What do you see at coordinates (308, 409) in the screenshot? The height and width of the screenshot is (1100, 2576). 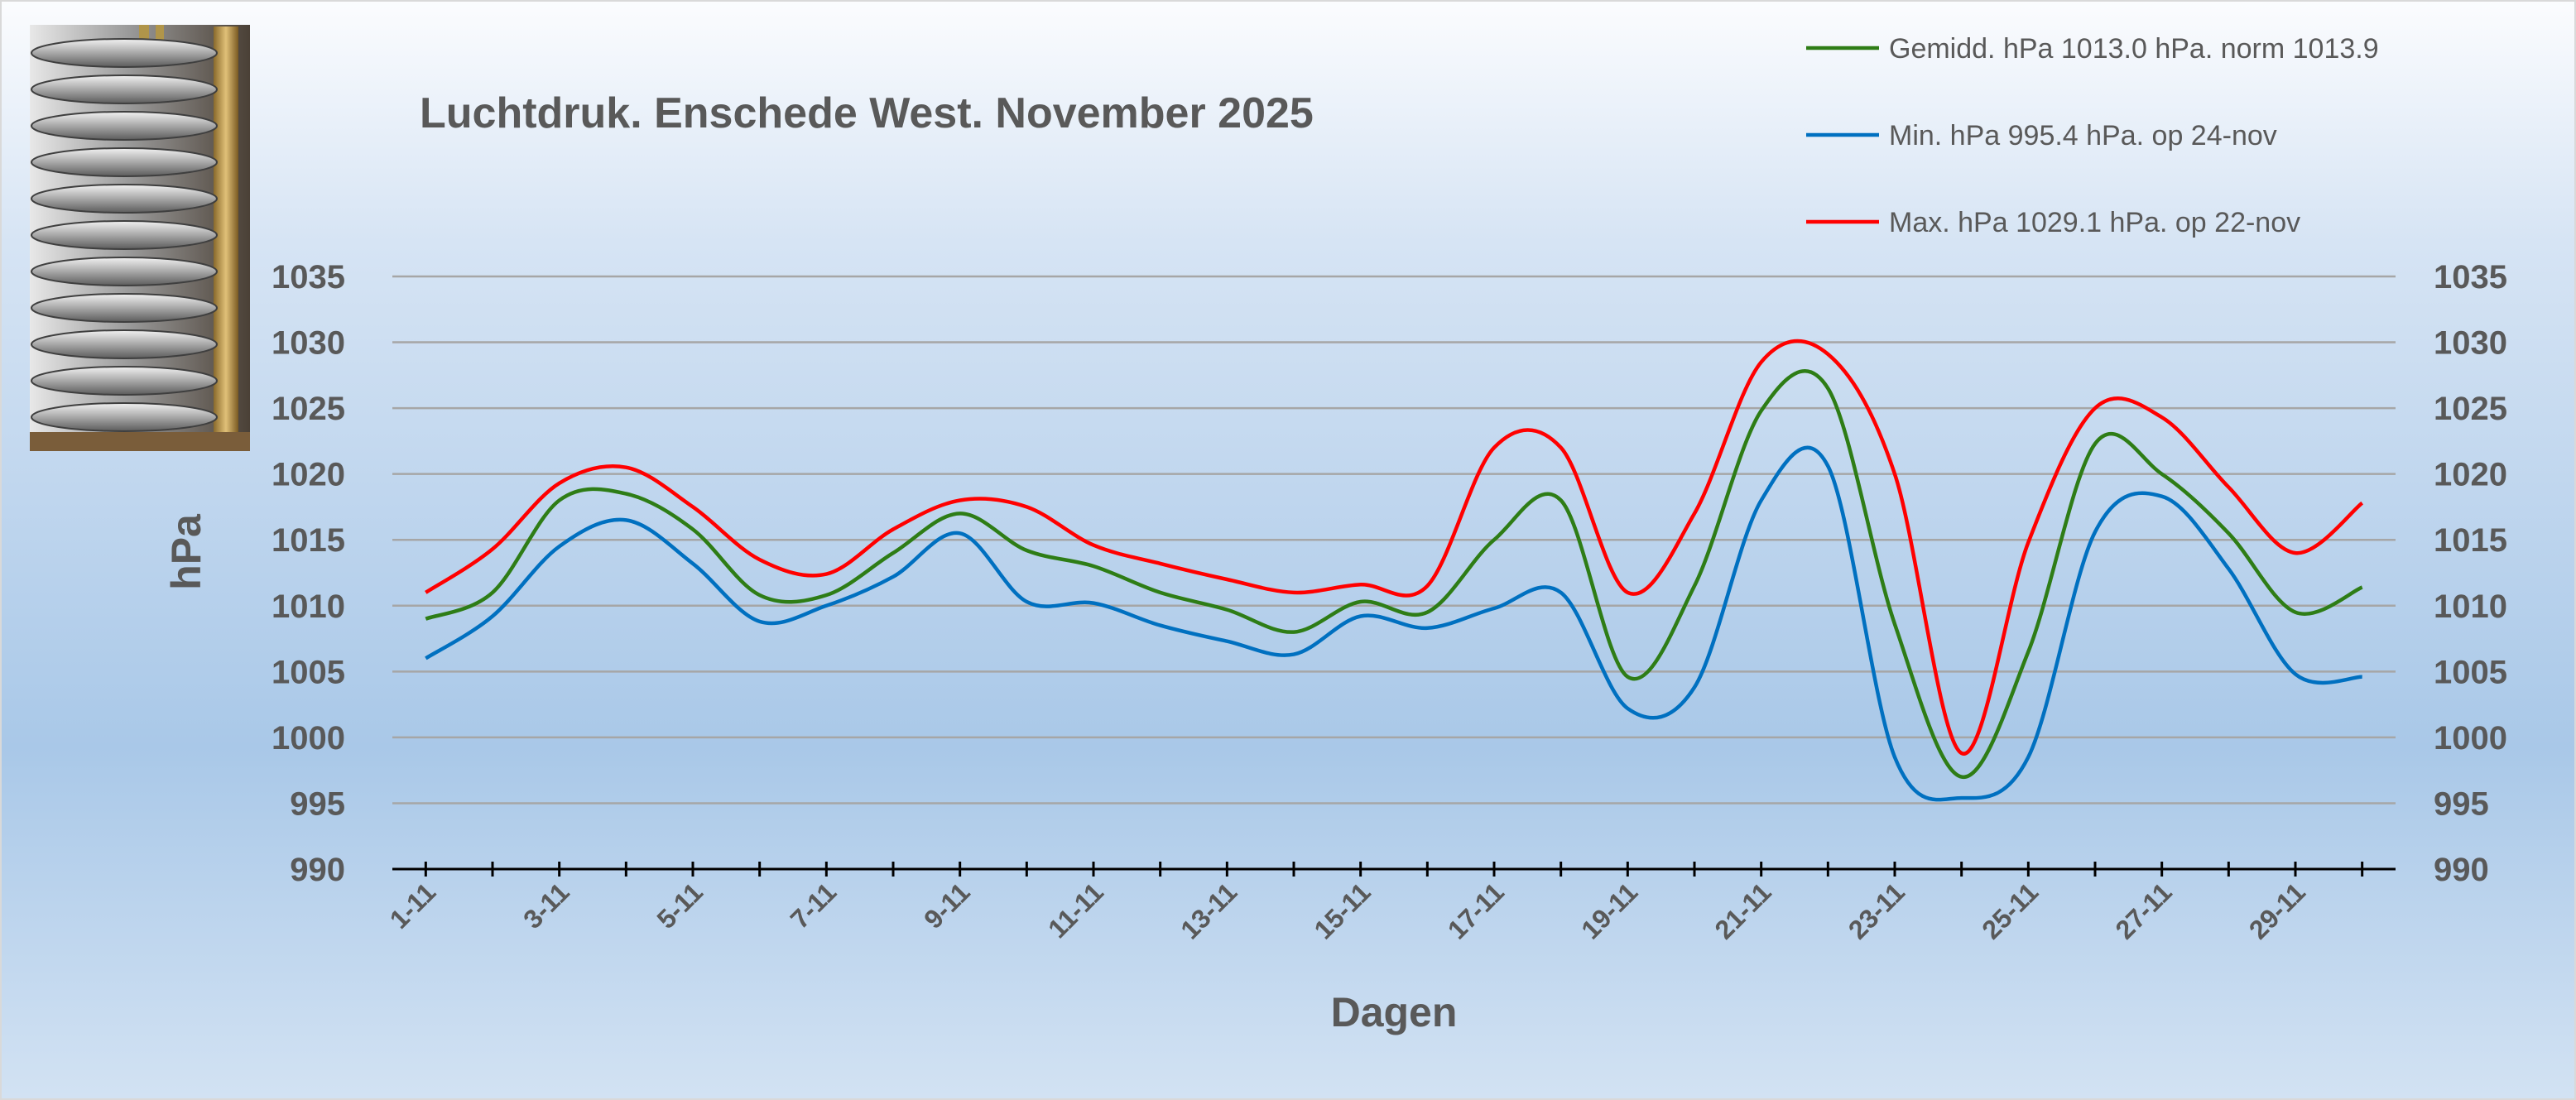 I see `y-tick-label-left: 1025` at bounding box center [308, 409].